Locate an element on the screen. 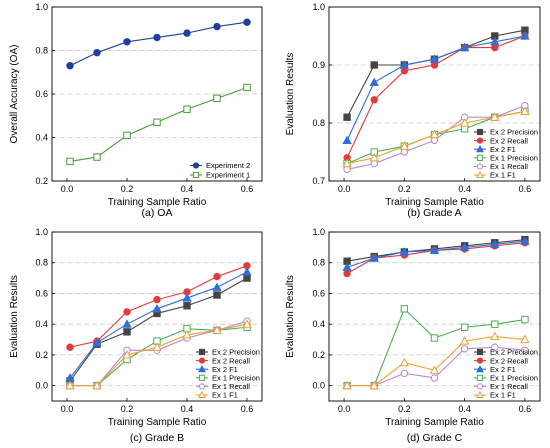 This screenshot has width=550, height=448. legend-entry: Ex 2 Precision is located at coordinates (236, 352).